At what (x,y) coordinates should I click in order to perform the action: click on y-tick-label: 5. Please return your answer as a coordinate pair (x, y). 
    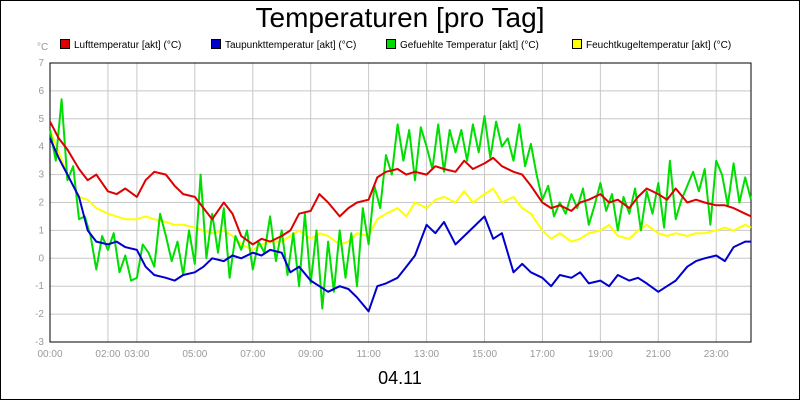
    Looking at the image, I should click on (41, 119).